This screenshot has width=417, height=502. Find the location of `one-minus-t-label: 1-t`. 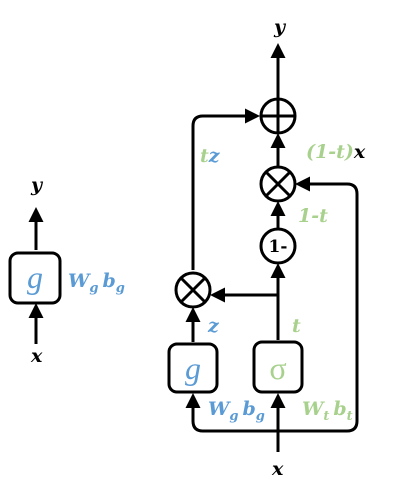

one-minus-t-label: 1-t is located at coordinates (313, 216).